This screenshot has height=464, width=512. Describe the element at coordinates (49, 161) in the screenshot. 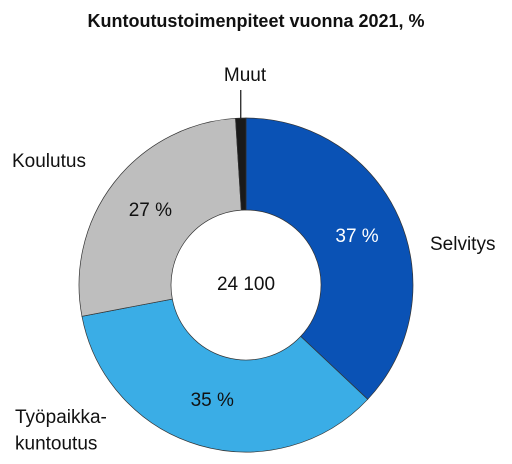

I see `category-label: Koulutus` at that location.